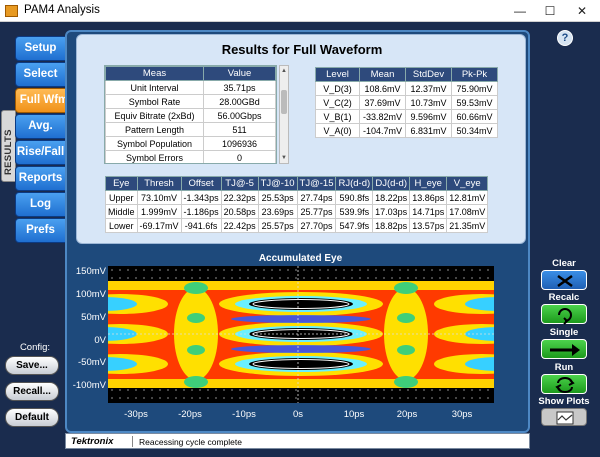  What do you see at coordinates (382, 130) in the screenshot?
I see `level-cell: -104.7mV` at bounding box center [382, 130].